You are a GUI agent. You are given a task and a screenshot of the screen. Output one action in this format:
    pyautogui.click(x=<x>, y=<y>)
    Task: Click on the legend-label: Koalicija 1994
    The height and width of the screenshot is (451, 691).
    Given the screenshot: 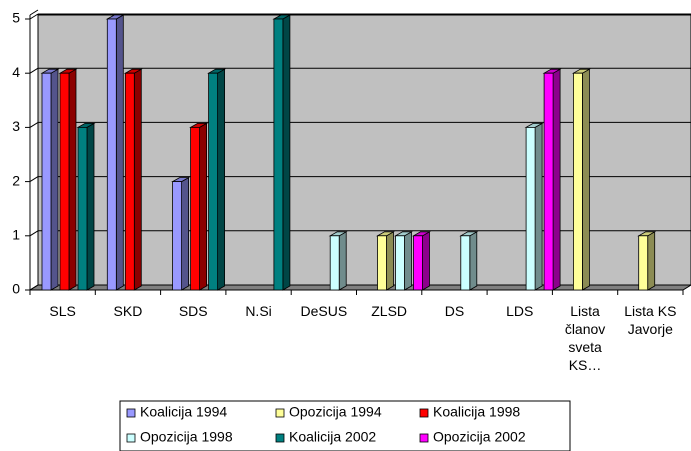 What is the action you would take?
    pyautogui.click(x=183, y=412)
    